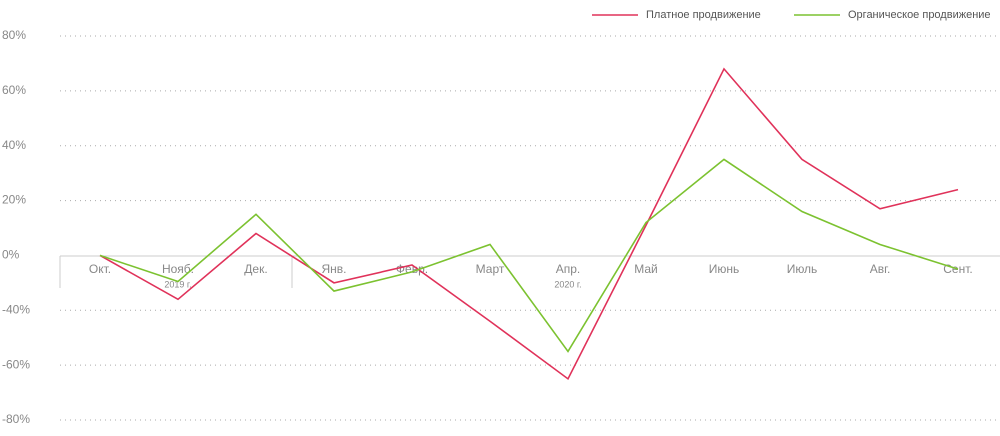 This screenshot has height=436, width=1000. Describe the element at coordinates (802, 269) in the screenshot. I see `x-tick-label: Июль` at that location.